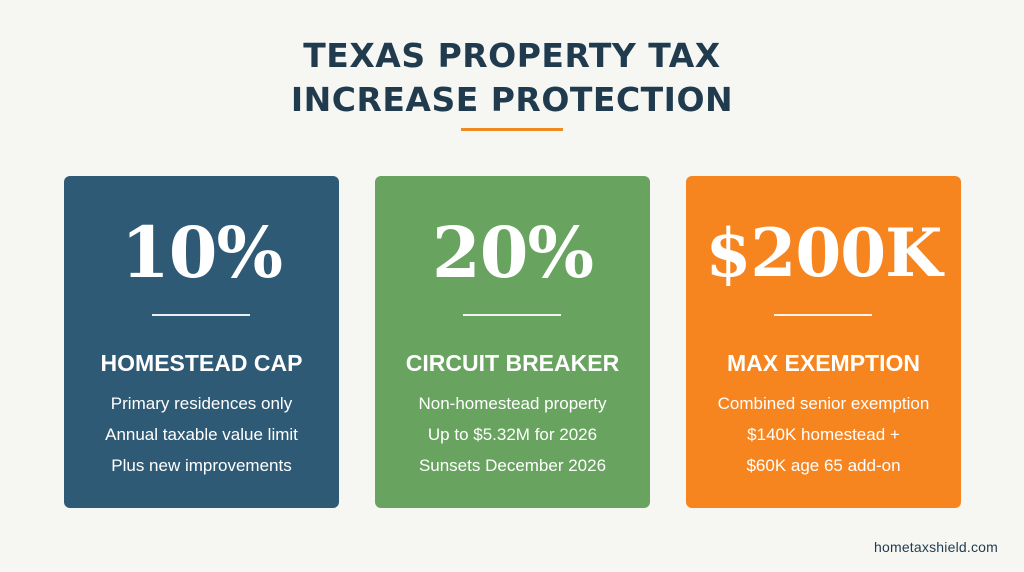  Describe the element at coordinates (201, 465) in the screenshot. I see `card-detail-line: Plus new improvements` at that location.